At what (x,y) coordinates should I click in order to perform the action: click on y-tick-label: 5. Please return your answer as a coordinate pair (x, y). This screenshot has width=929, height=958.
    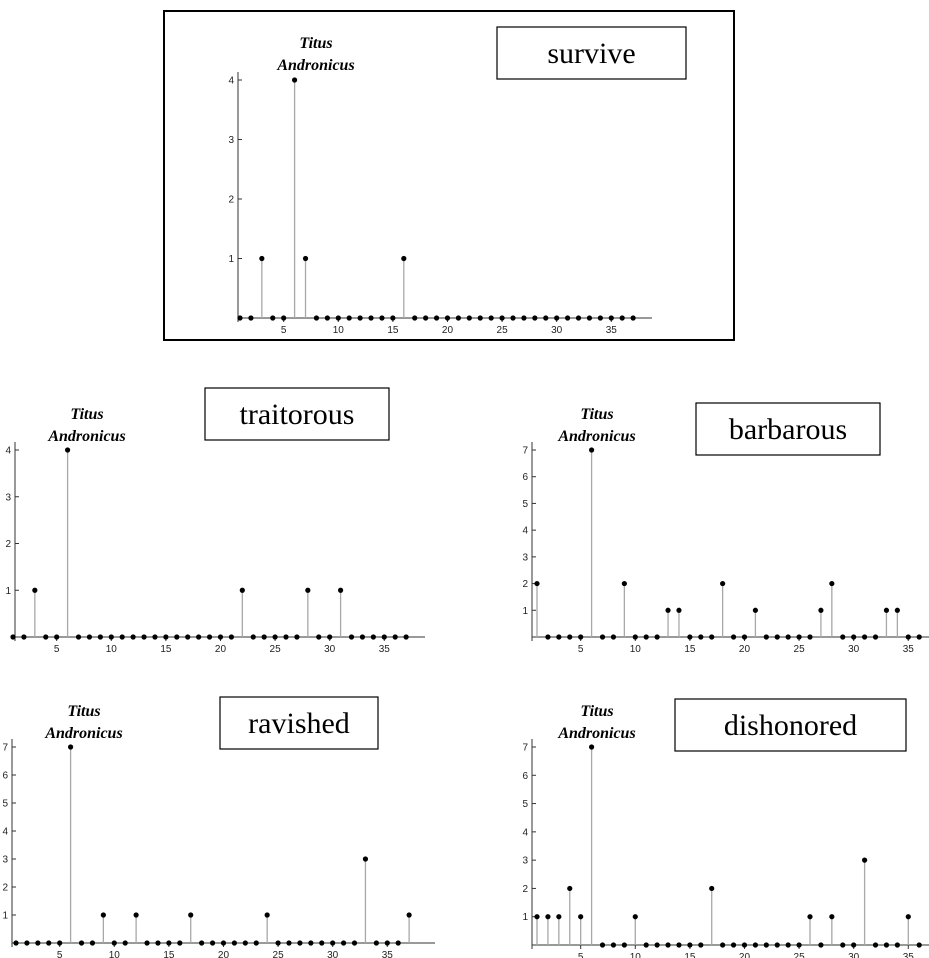
    Looking at the image, I should click on (525, 504).